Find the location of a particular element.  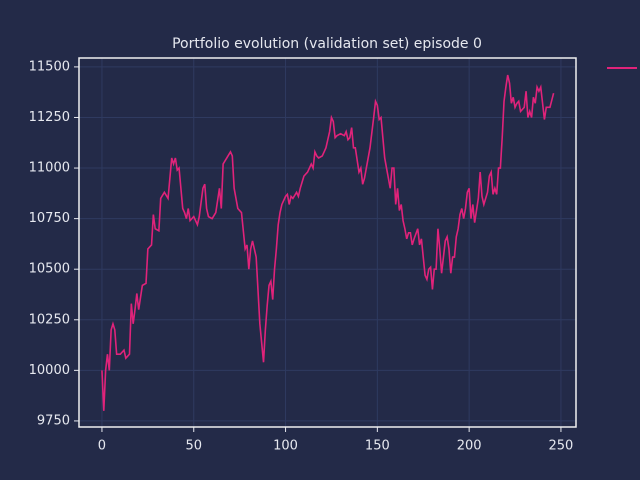

x-tick-label: 150 is located at coordinates (377, 446).